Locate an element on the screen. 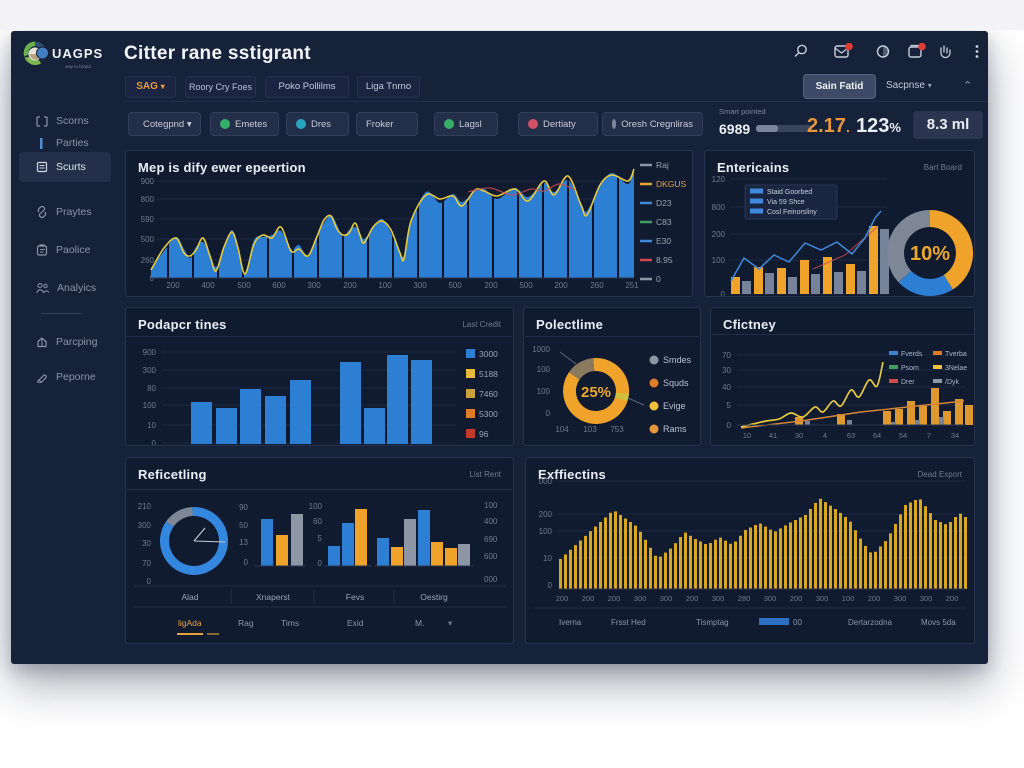 The width and height of the screenshot is (1024, 768). svg-text: Rams is located at coordinates (675, 429).